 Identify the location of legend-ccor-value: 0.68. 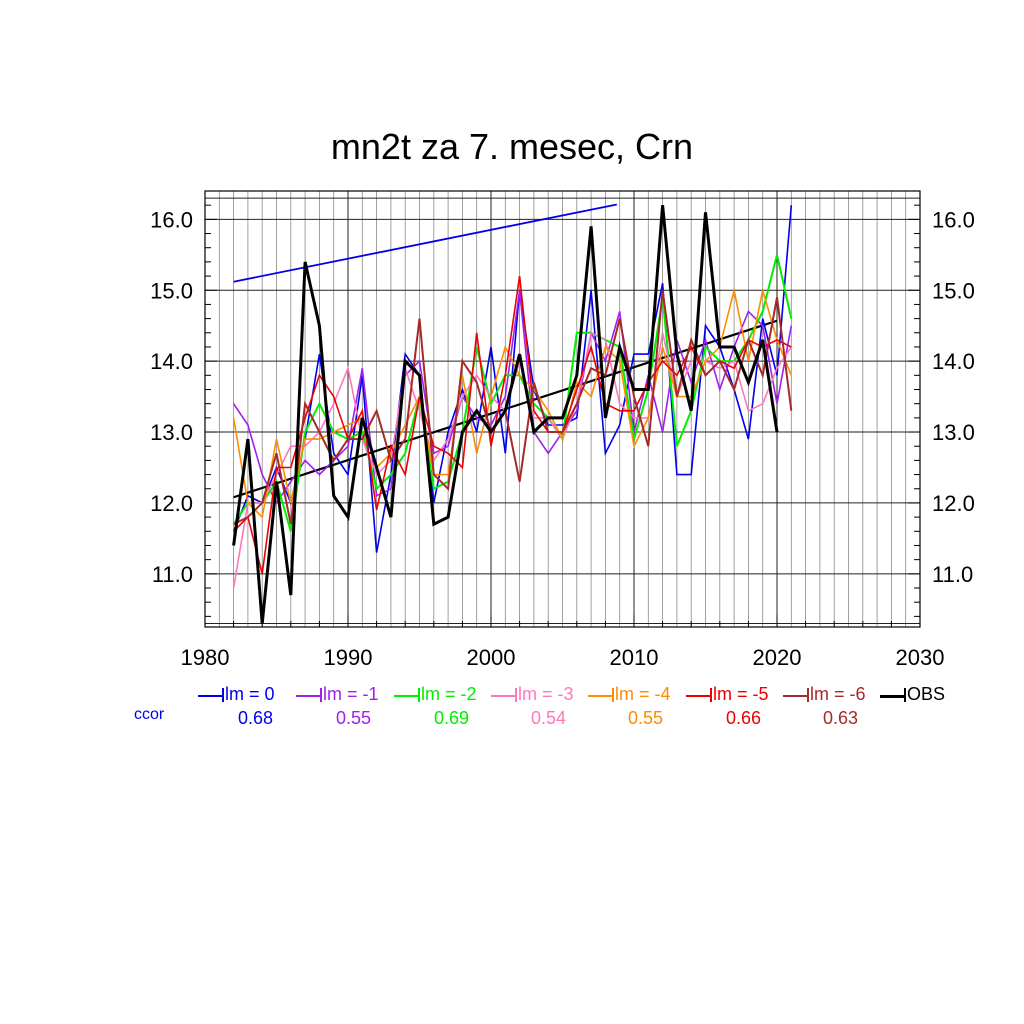
(256, 718).